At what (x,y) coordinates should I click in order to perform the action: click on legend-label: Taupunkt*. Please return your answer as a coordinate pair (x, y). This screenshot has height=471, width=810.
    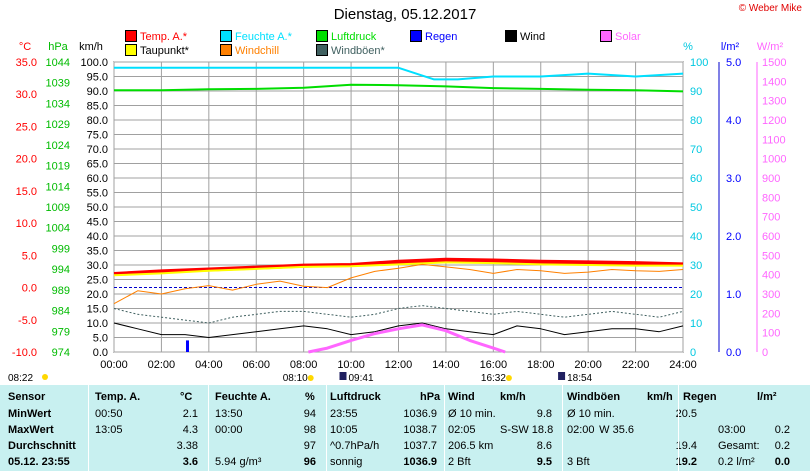
    Looking at the image, I should click on (164, 51).